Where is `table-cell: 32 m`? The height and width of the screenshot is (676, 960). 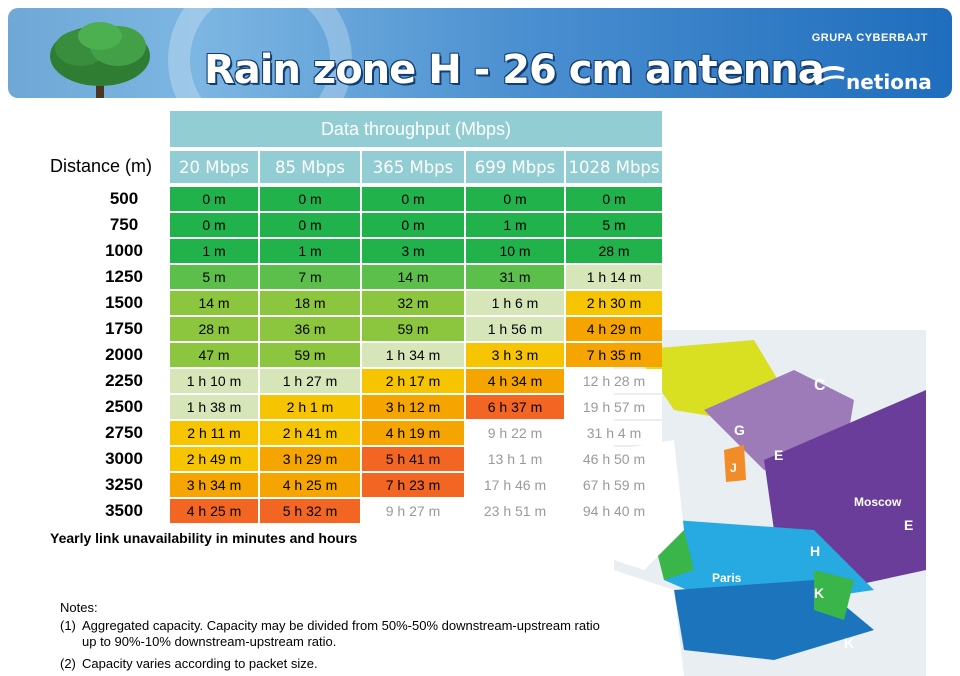
table-cell: 32 m is located at coordinates (413, 303).